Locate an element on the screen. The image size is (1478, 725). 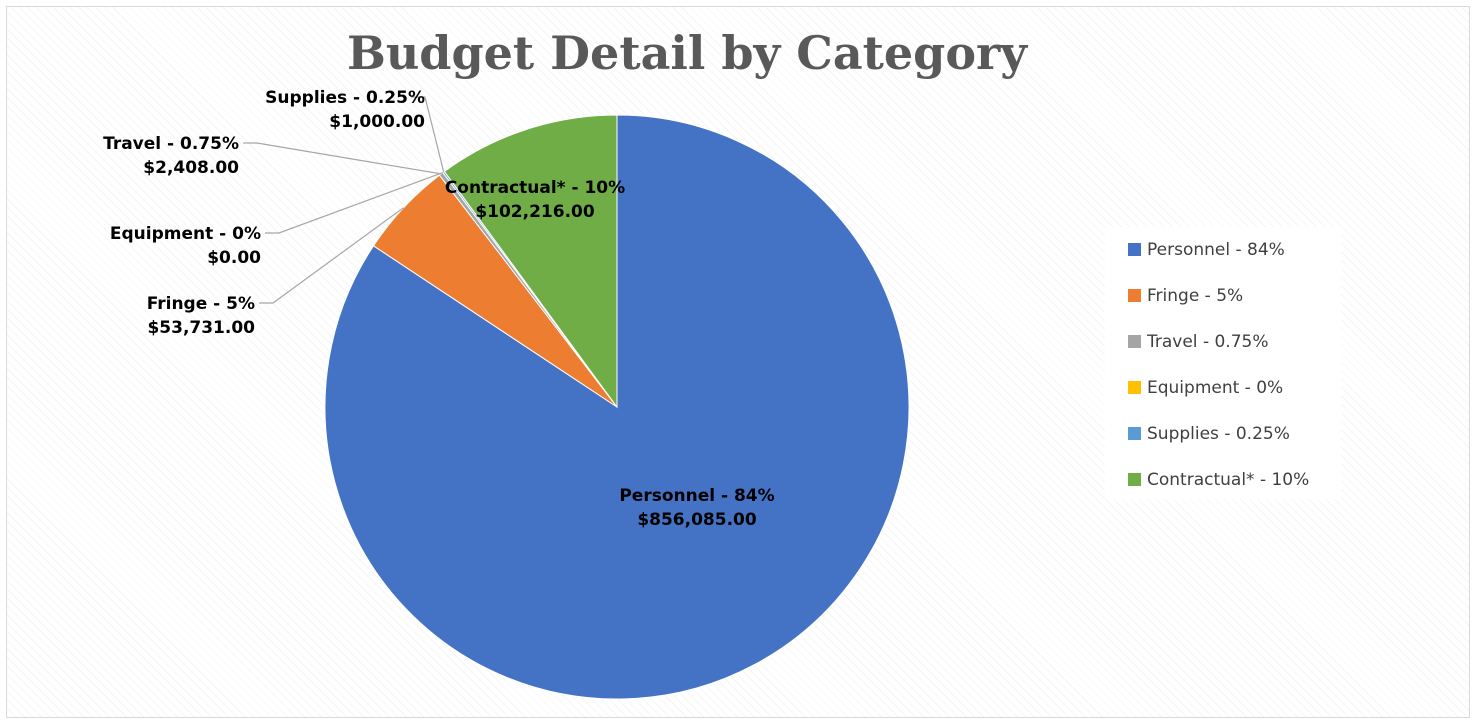
data-label-supplies: Supplies - 0.25% $1,000.00 is located at coordinates (345, 110).